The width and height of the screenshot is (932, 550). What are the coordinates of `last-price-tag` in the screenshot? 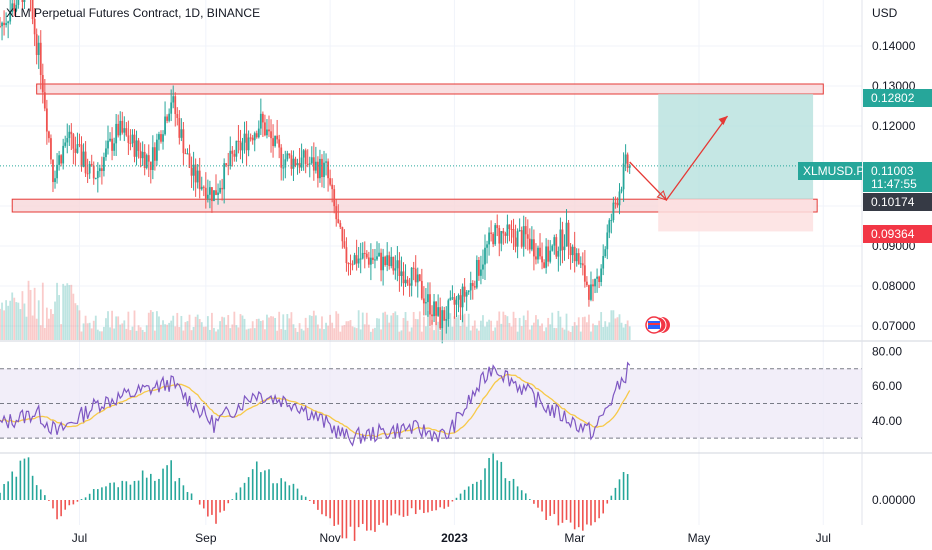 It's located at (897, 177).